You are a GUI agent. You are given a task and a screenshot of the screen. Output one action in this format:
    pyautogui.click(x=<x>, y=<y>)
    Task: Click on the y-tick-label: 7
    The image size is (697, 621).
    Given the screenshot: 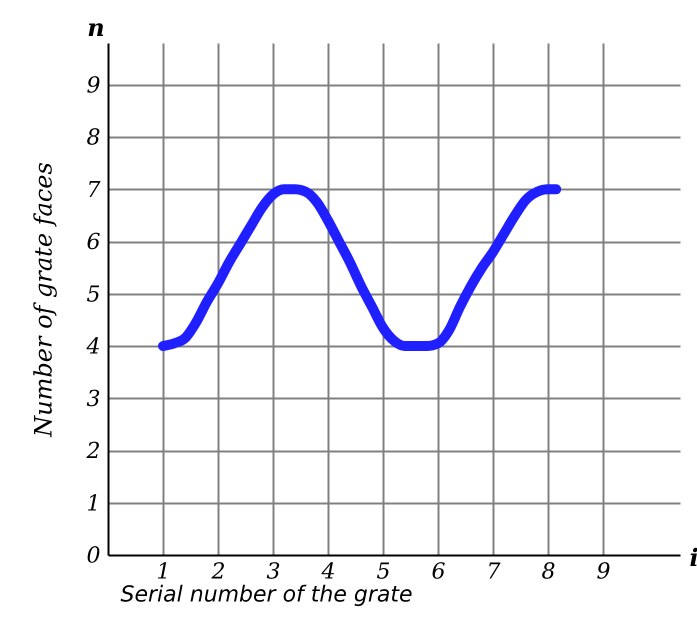 What is the action you would take?
    pyautogui.click(x=93, y=190)
    